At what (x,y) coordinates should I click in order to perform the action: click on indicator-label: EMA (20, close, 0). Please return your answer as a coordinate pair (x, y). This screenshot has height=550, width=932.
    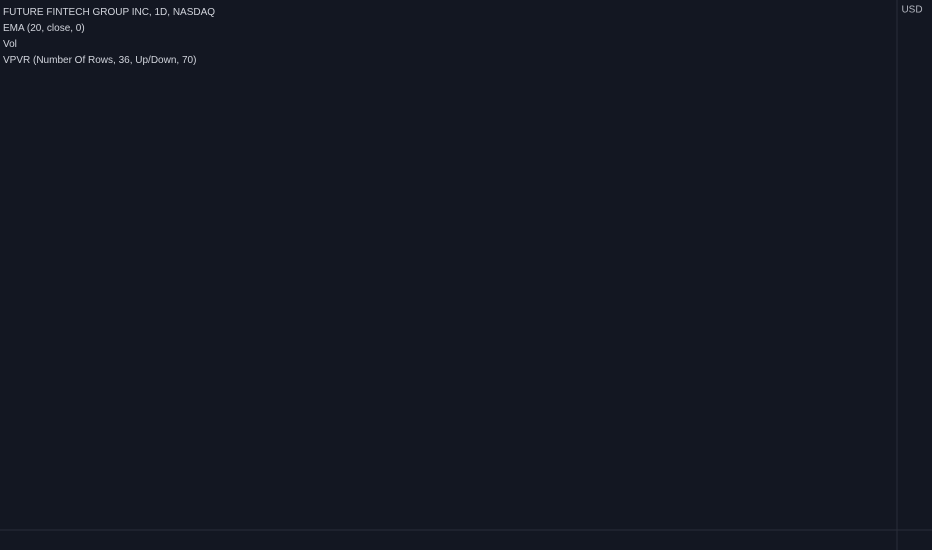
    Looking at the image, I should click on (44, 28).